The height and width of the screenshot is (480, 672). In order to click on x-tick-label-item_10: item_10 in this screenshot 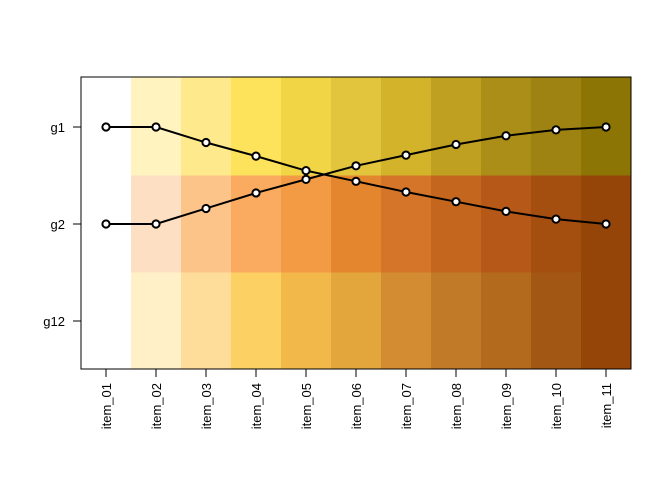, I will do `click(556, 406)`.